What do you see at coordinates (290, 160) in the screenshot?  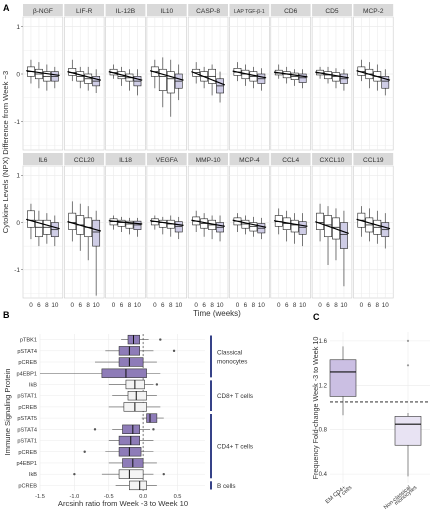 I see `facet-label: CCL4` at bounding box center [290, 160].